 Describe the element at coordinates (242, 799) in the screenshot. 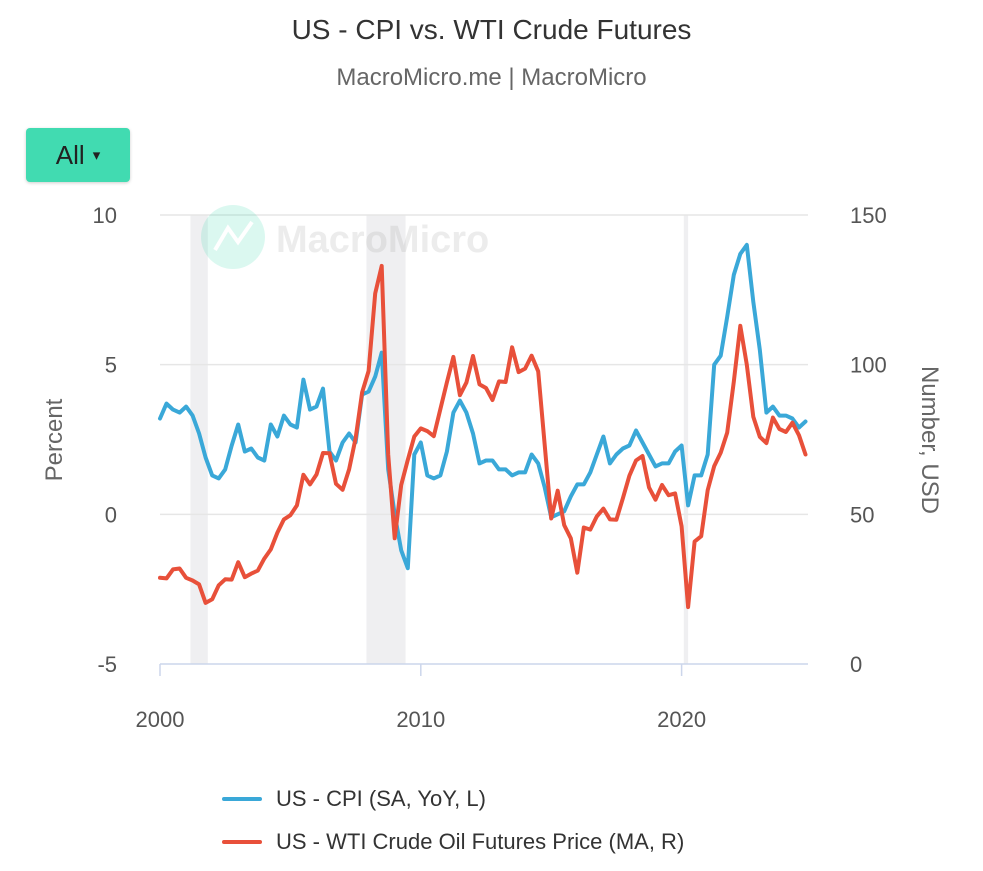

I see `legend-swatch-cpi` at that location.